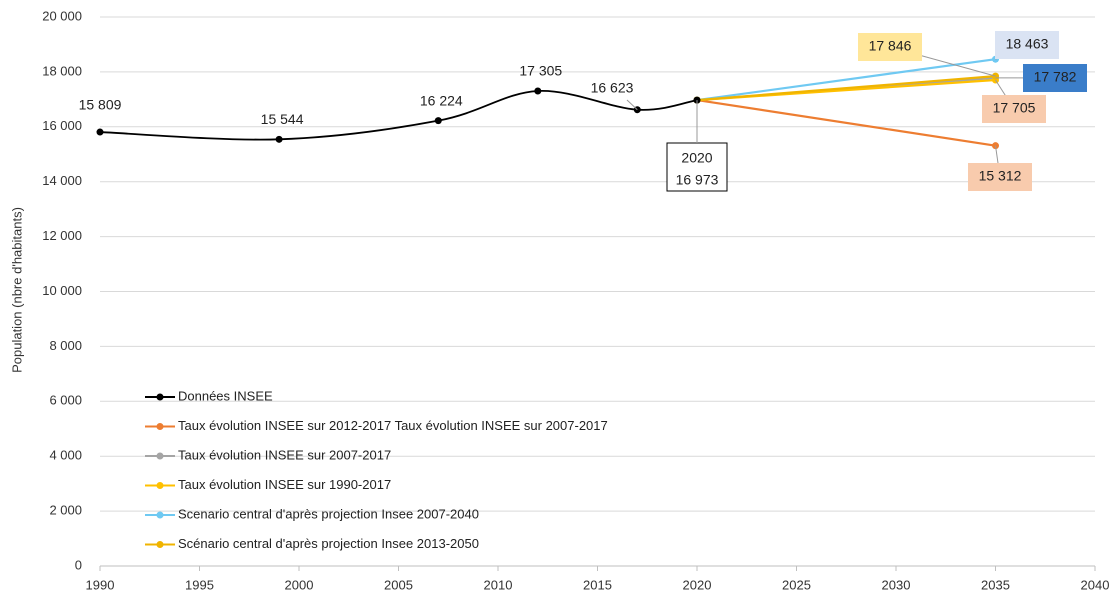 The width and height of the screenshot is (1118, 601). What do you see at coordinates (697, 167) in the screenshot?
I see `annotation-box` at bounding box center [697, 167].